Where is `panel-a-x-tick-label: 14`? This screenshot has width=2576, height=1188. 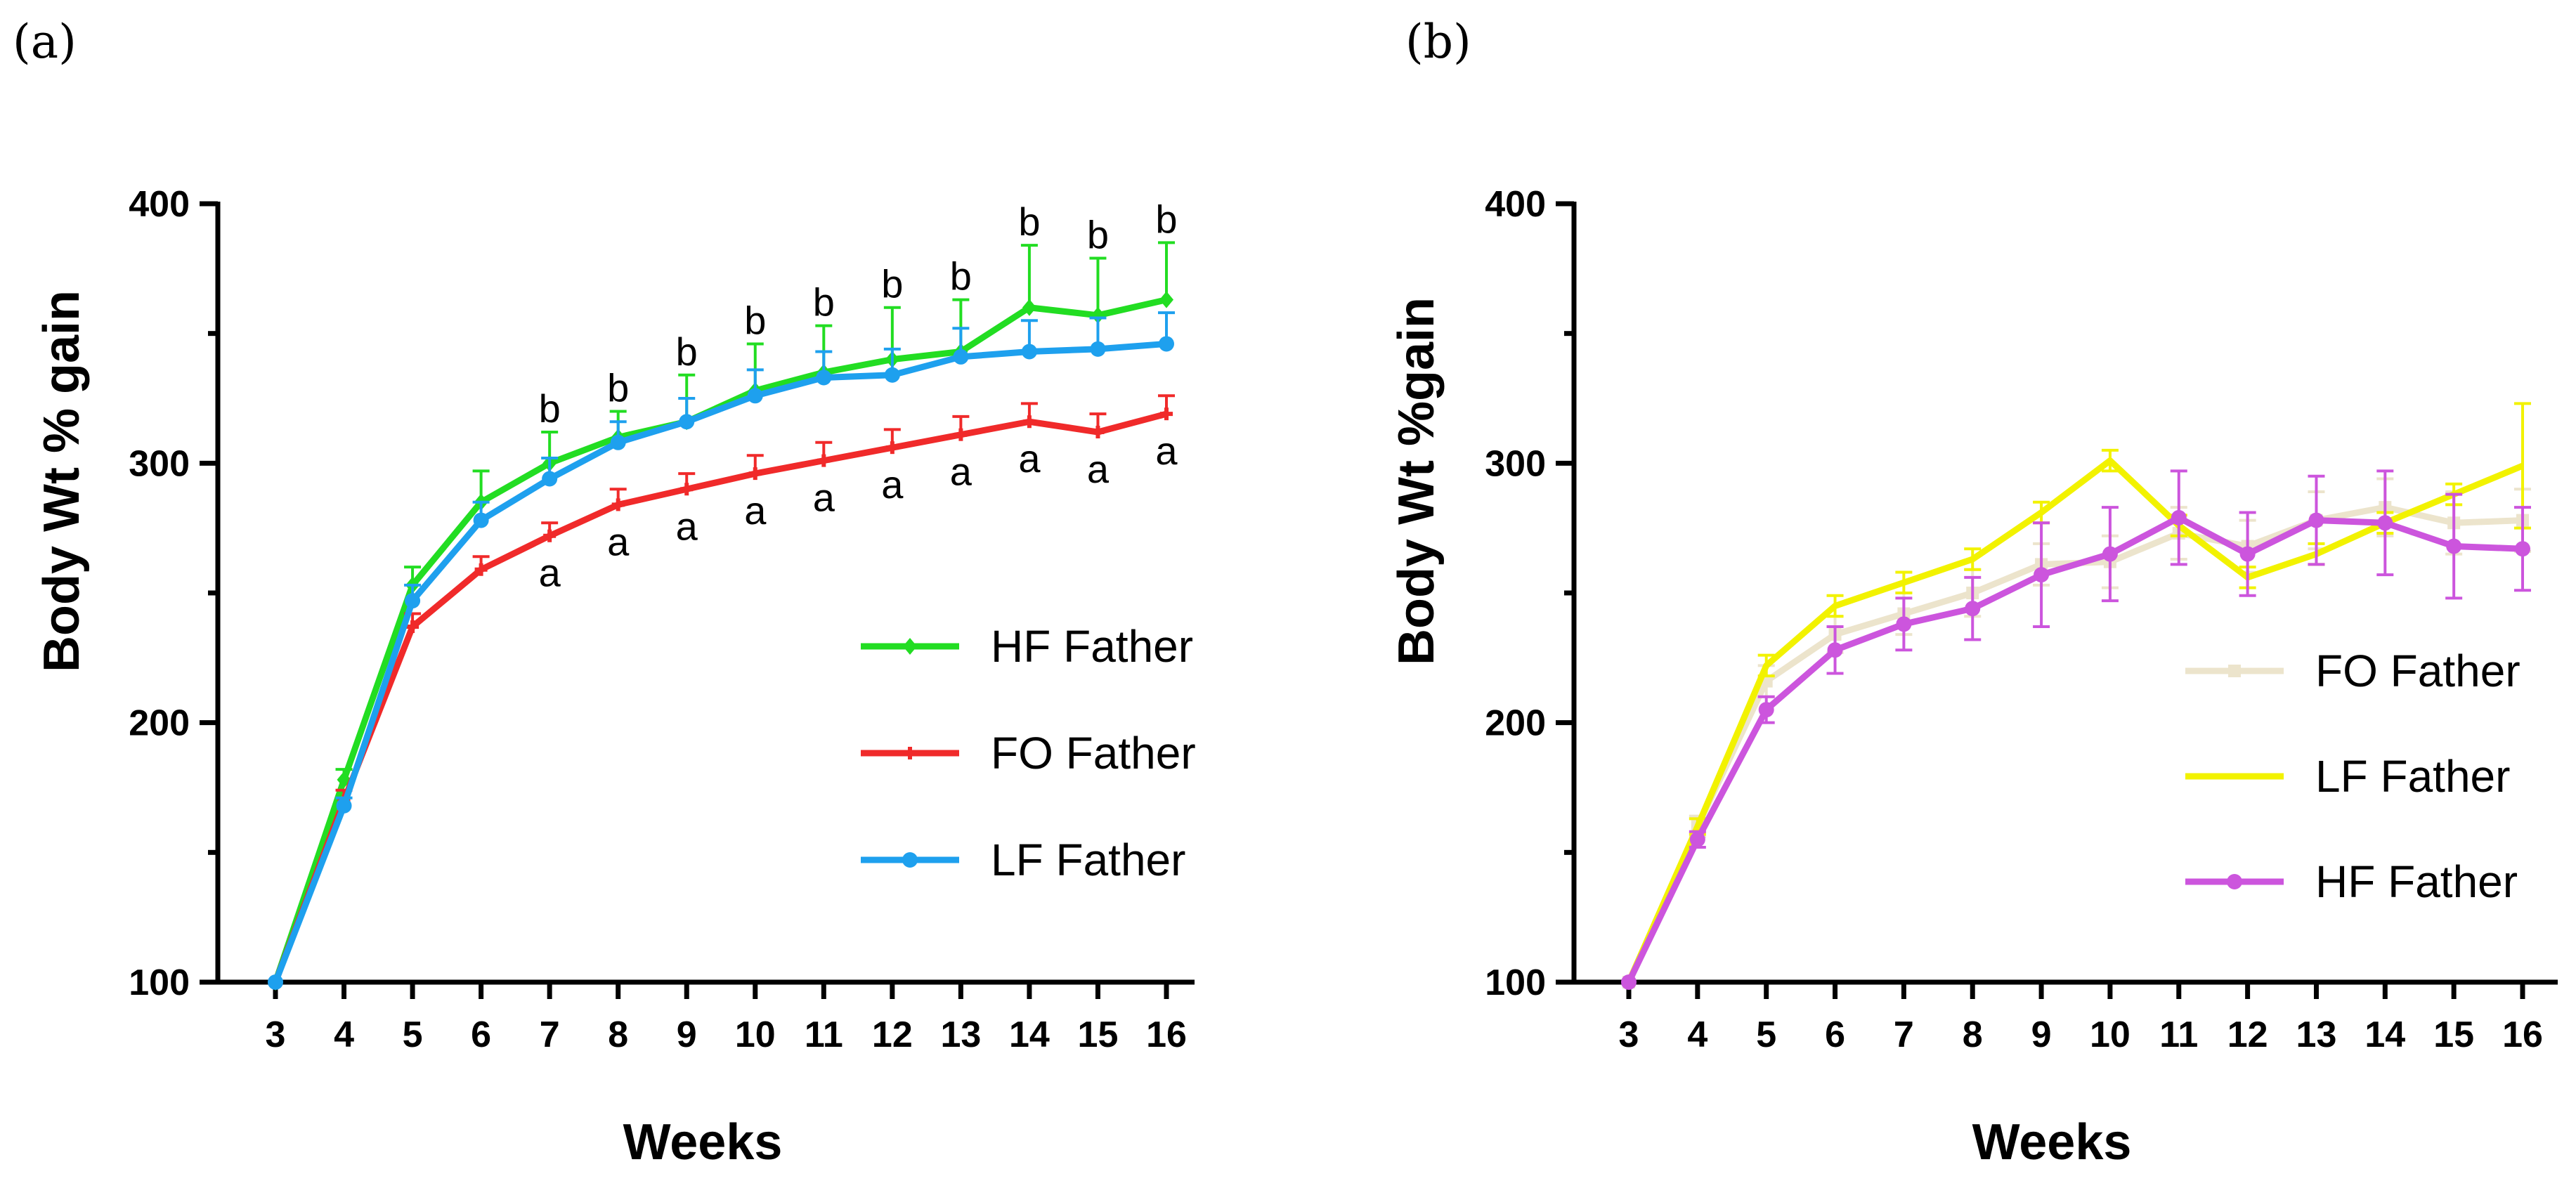 panel-a-x-tick-label: 14 is located at coordinates (1029, 1034).